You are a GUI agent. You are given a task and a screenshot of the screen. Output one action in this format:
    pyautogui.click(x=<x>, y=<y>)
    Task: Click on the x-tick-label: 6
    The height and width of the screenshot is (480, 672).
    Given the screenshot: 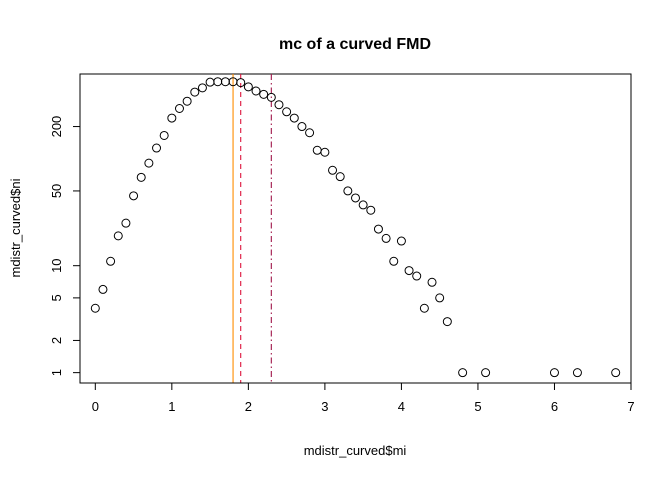 What is the action you would take?
    pyautogui.click(x=554, y=406)
    